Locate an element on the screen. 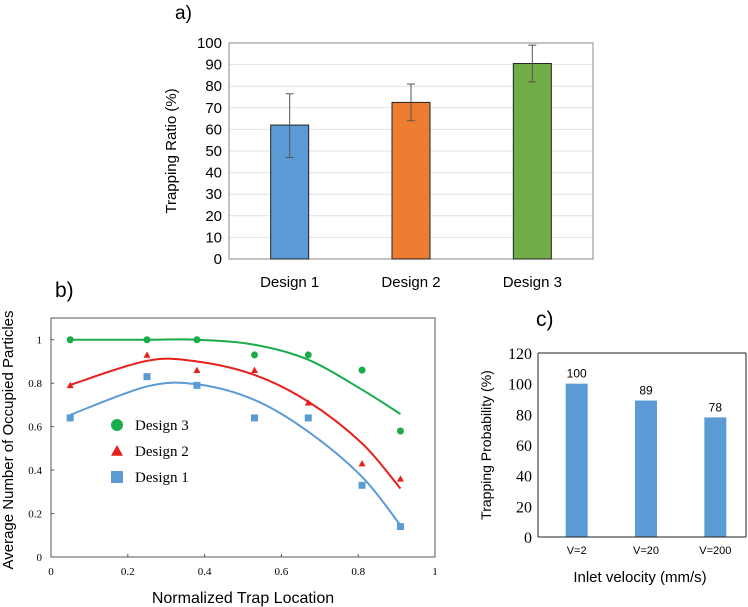 The height and width of the screenshot is (607, 748). x-tick-label: 0.8 is located at coordinates (358, 572).